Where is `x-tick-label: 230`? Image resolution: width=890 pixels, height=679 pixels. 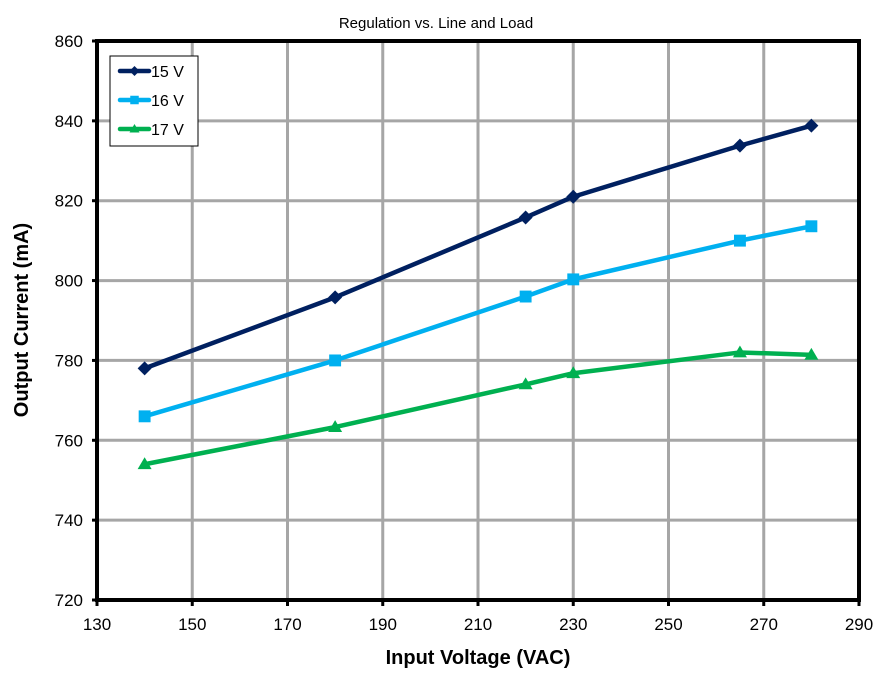
x-tick-label: 230 is located at coordinates (573, 624).